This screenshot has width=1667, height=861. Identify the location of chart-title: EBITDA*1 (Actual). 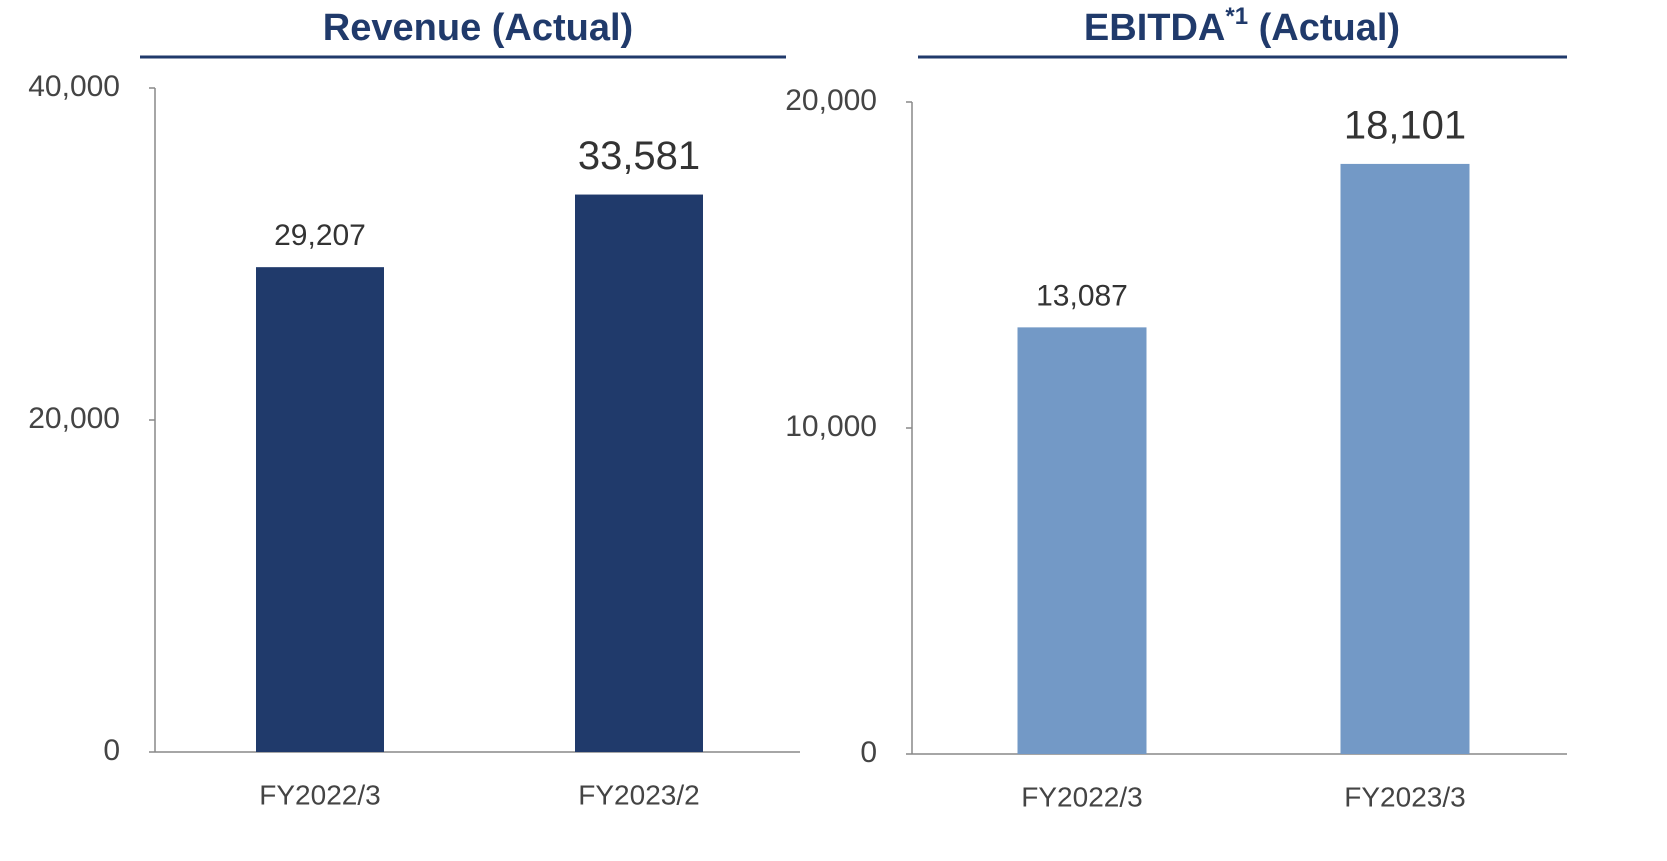
(1242, 26).